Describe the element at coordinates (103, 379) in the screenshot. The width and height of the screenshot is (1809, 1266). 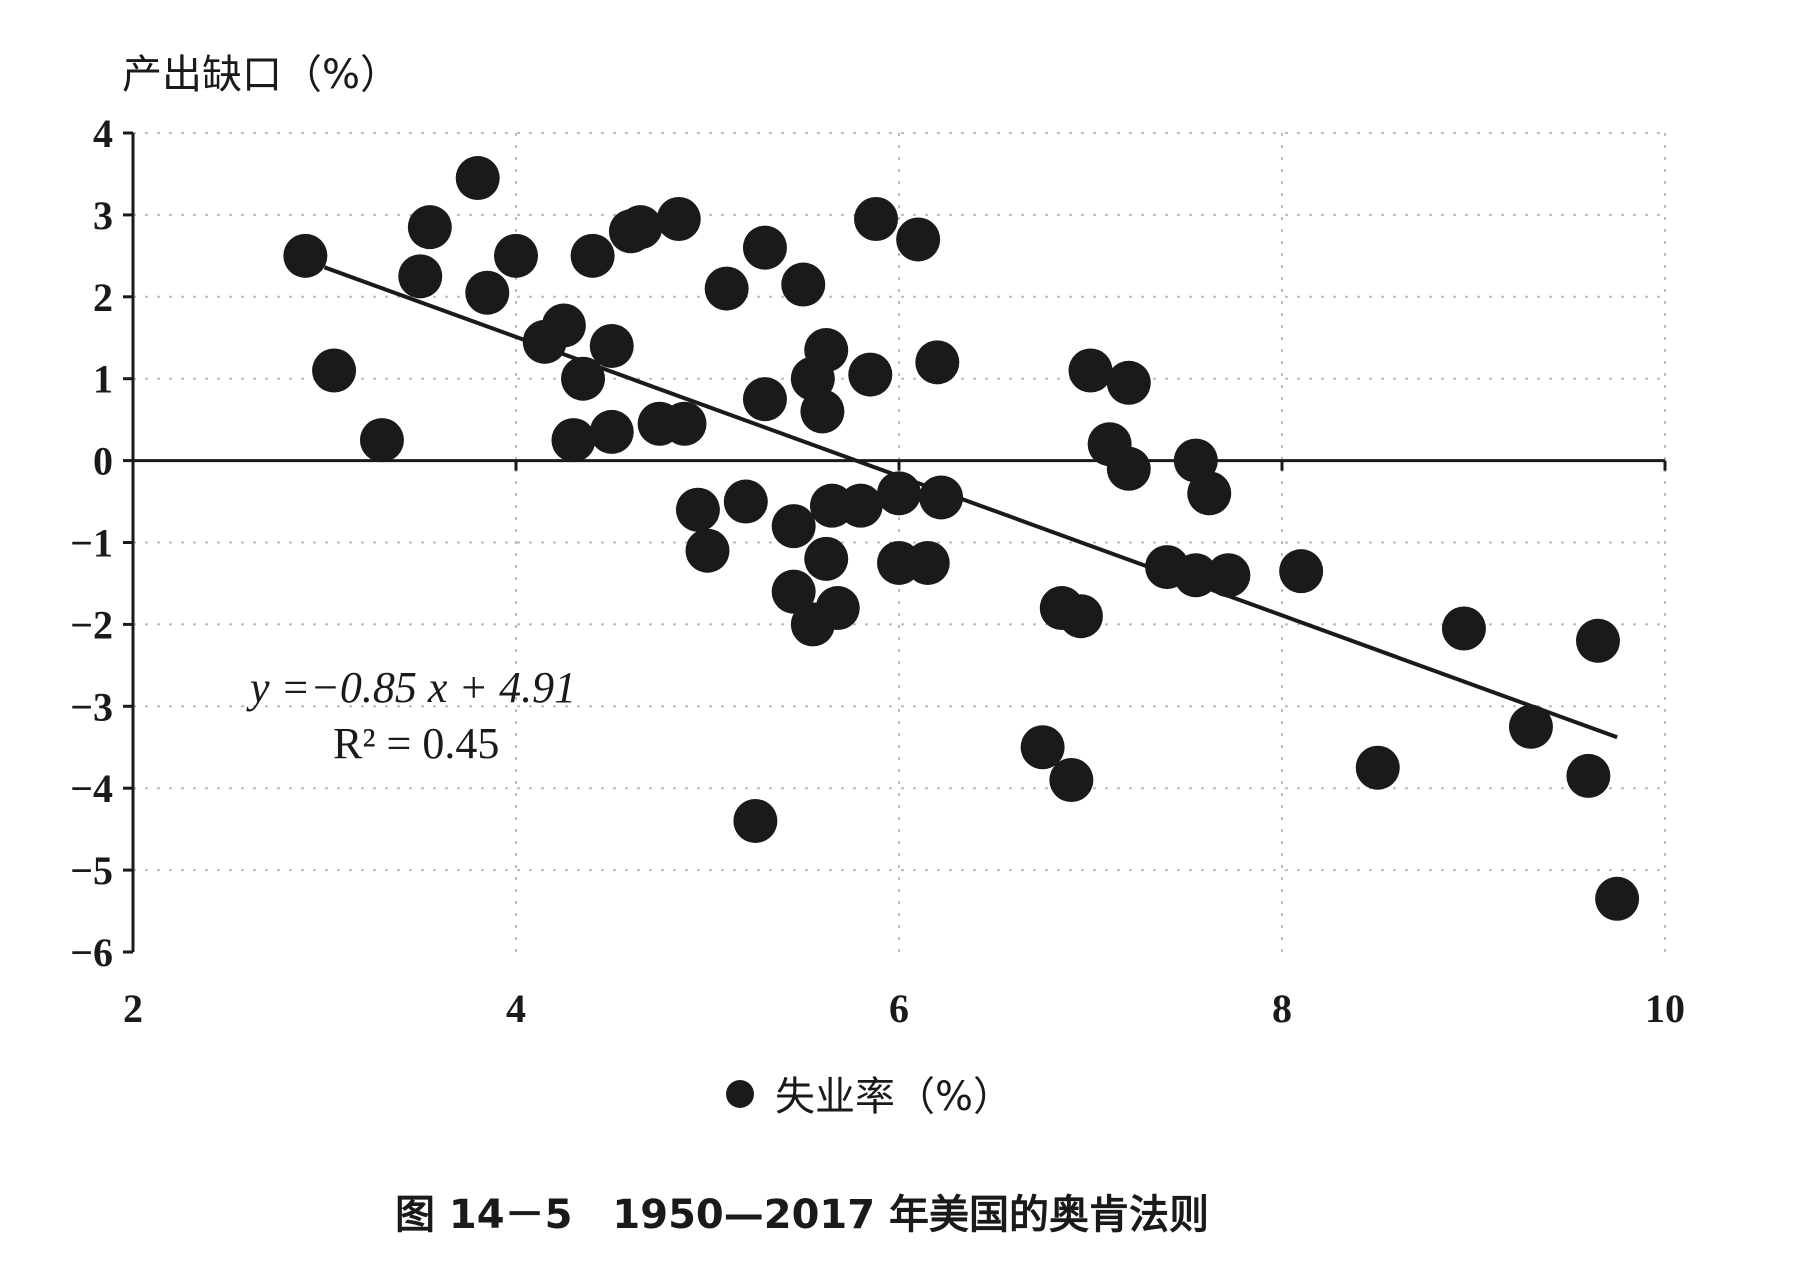
I see `y-tick-label: 1` at that location.